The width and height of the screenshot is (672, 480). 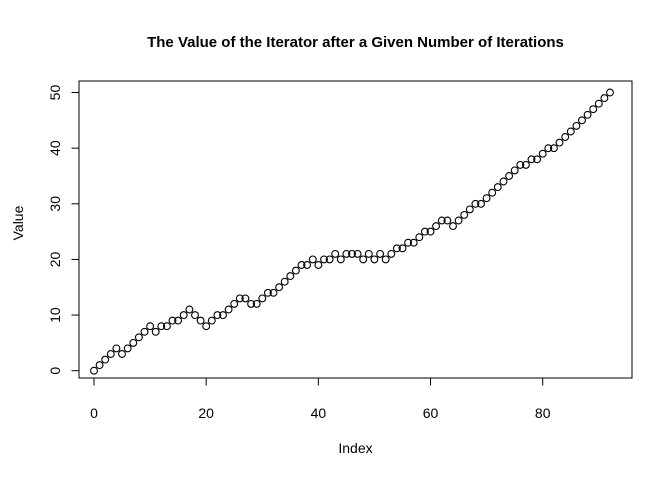 I want to click on y-tick-label: 40, so click(x=55, y=148).